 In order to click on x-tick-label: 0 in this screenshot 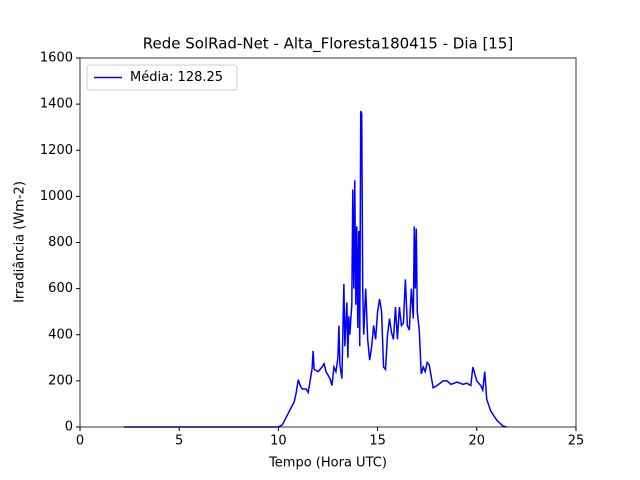, I will do `click(80, 441)`.